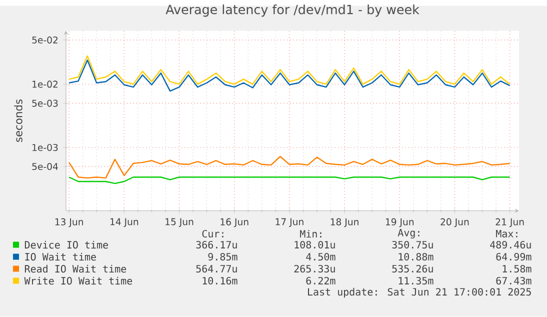 The image size is (547, 317). I want to click on y-tick-label: 5e-04, so click(45, 166).